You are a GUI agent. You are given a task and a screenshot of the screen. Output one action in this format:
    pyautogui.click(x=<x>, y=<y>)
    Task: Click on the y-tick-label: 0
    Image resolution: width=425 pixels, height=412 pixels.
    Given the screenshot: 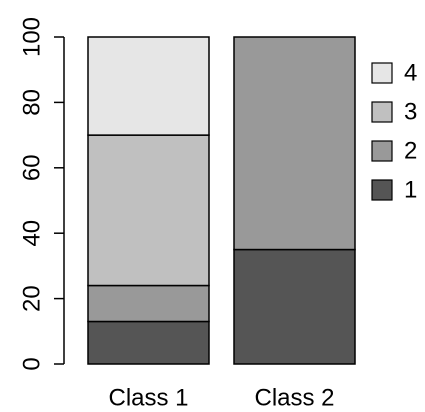 What is the action you would take?
    pyautogui.click(x=32, y=363)
    